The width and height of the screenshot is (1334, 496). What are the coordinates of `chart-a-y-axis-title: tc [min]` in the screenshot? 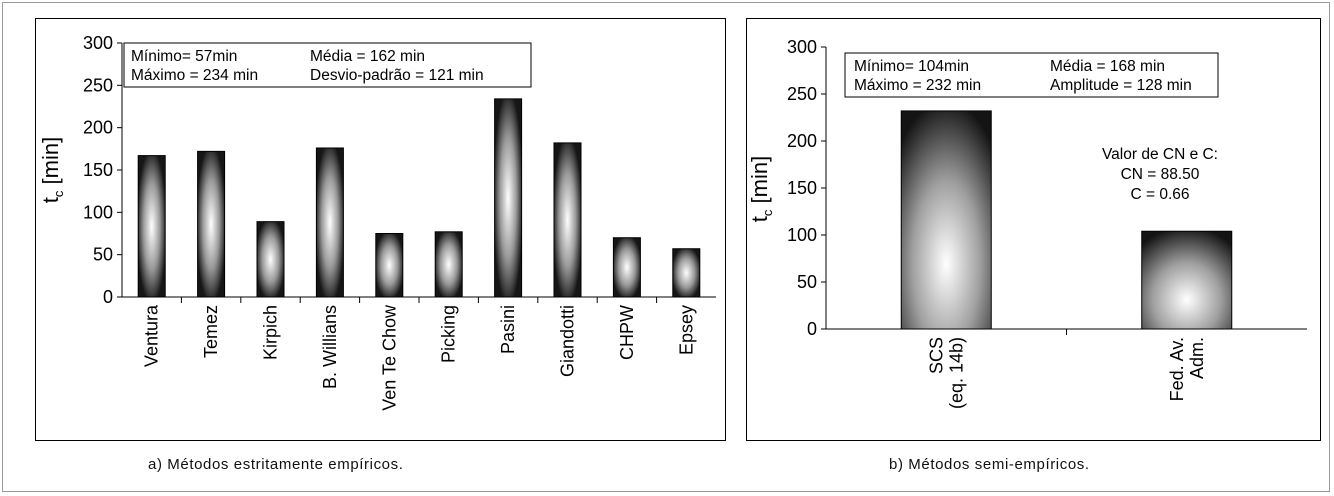 It's located at (52, 170).